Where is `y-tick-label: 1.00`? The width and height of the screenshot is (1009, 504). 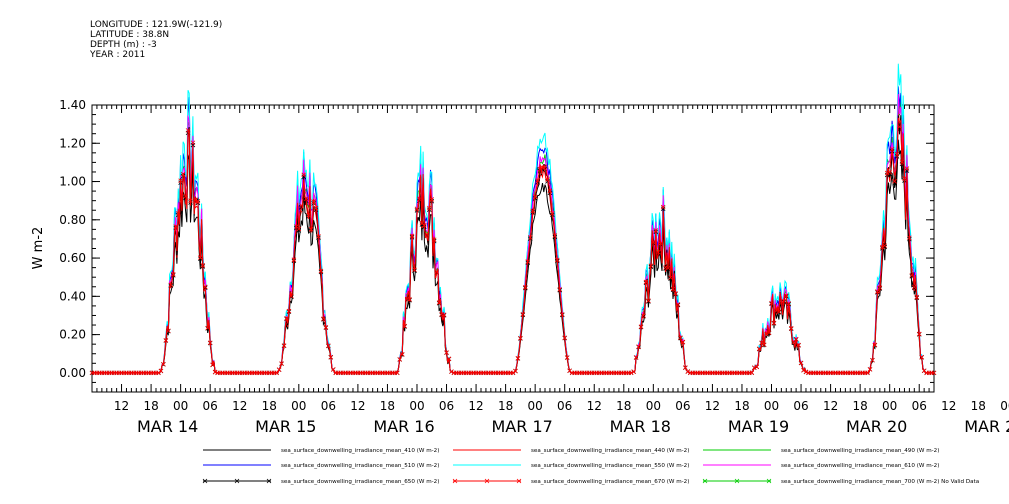
y-tick-label: 1.00 is located at coordinates (72, 182).